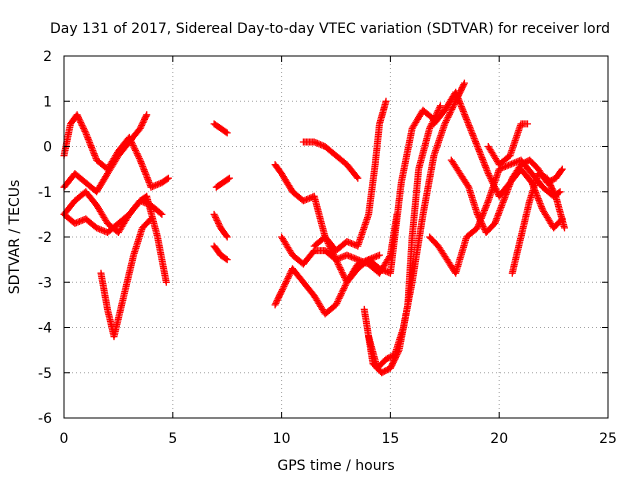  What do you see at coordinates (45, 283) in the screenshot?
I see `y-tick-label: -3` at bounding box center [45, 283].